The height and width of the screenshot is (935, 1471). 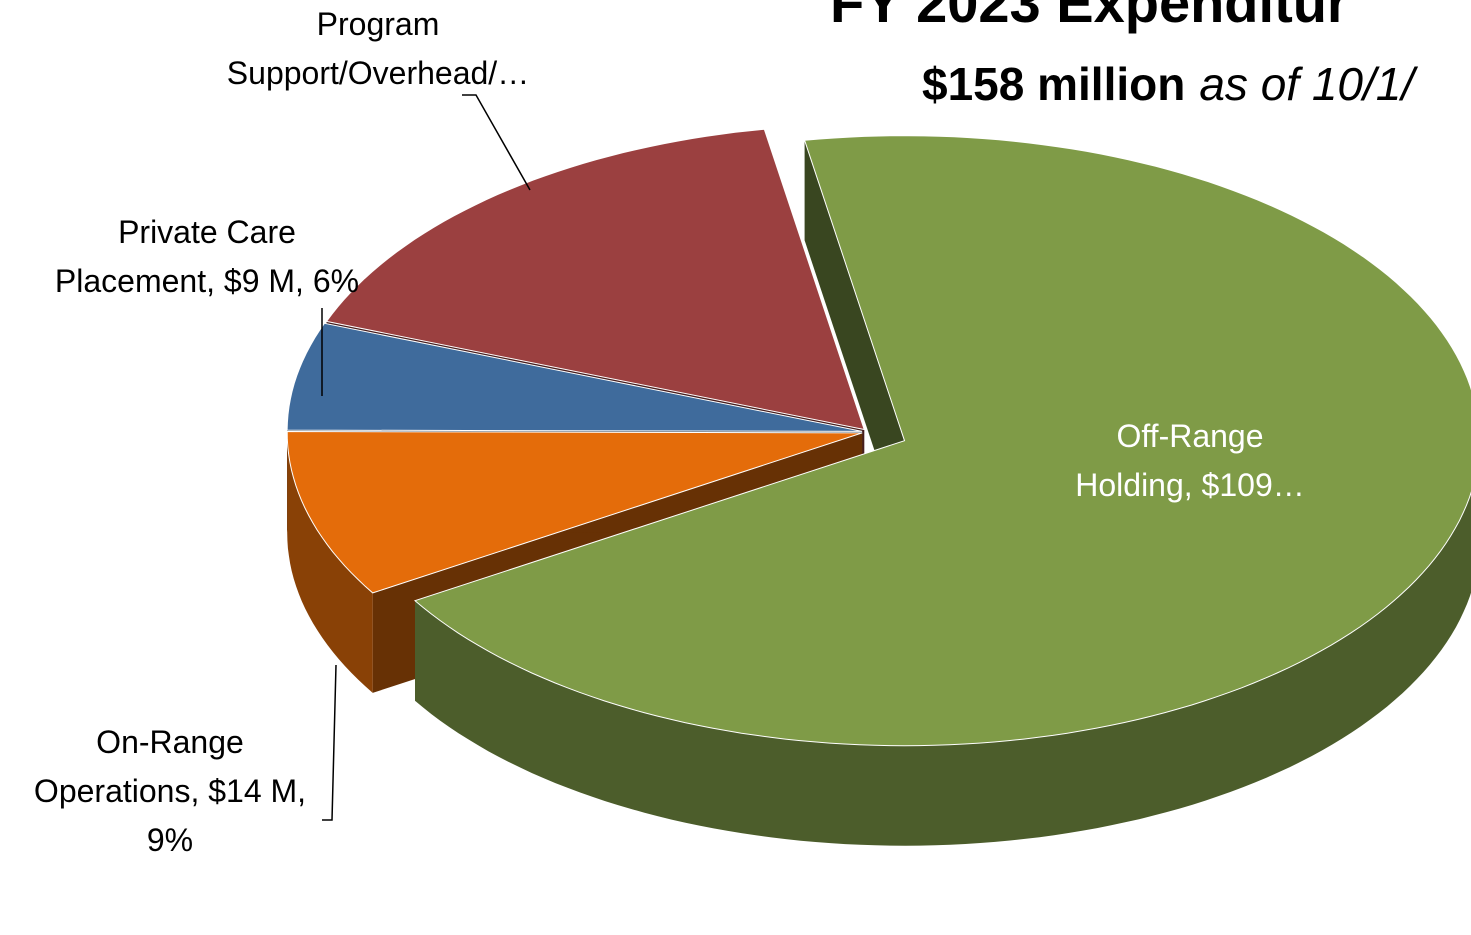 I want to click on slice-side, so click(x=330, y=562).